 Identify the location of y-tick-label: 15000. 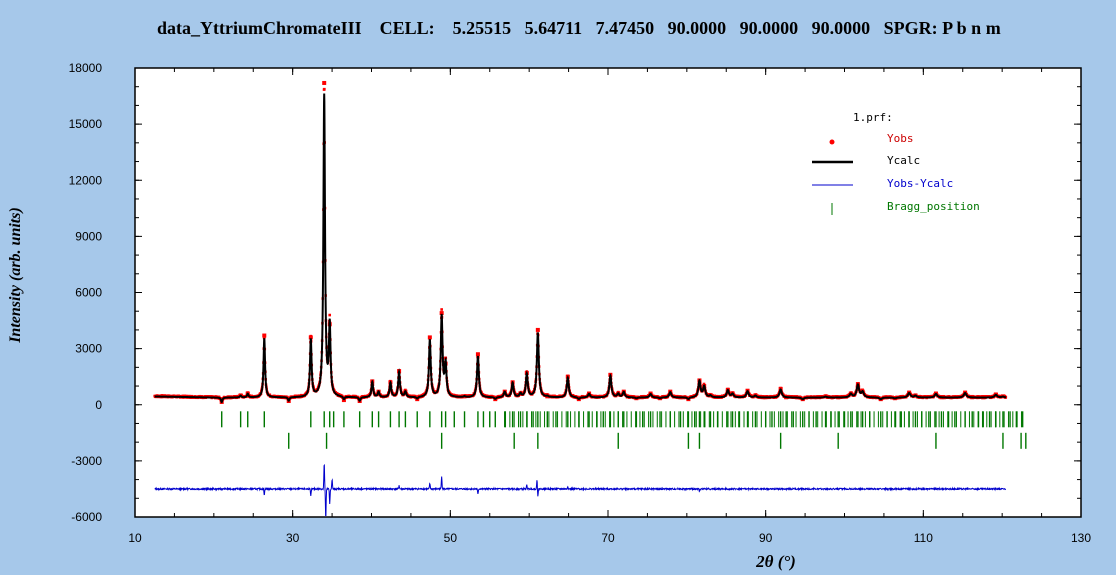
(86, 124).